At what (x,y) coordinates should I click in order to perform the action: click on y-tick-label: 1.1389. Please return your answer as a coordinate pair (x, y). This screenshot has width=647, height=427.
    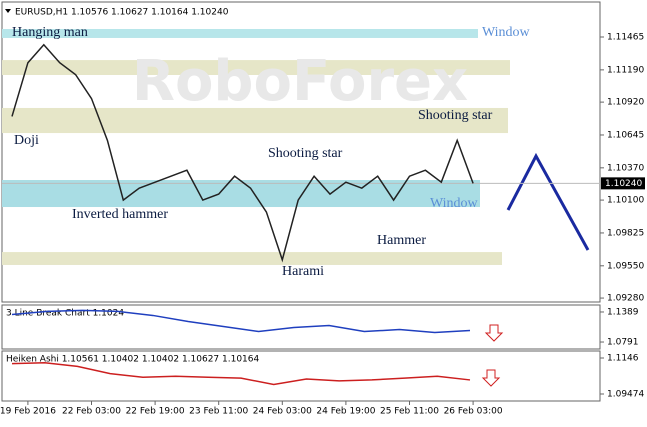
    Looking at the image, I should click on (623, 312).